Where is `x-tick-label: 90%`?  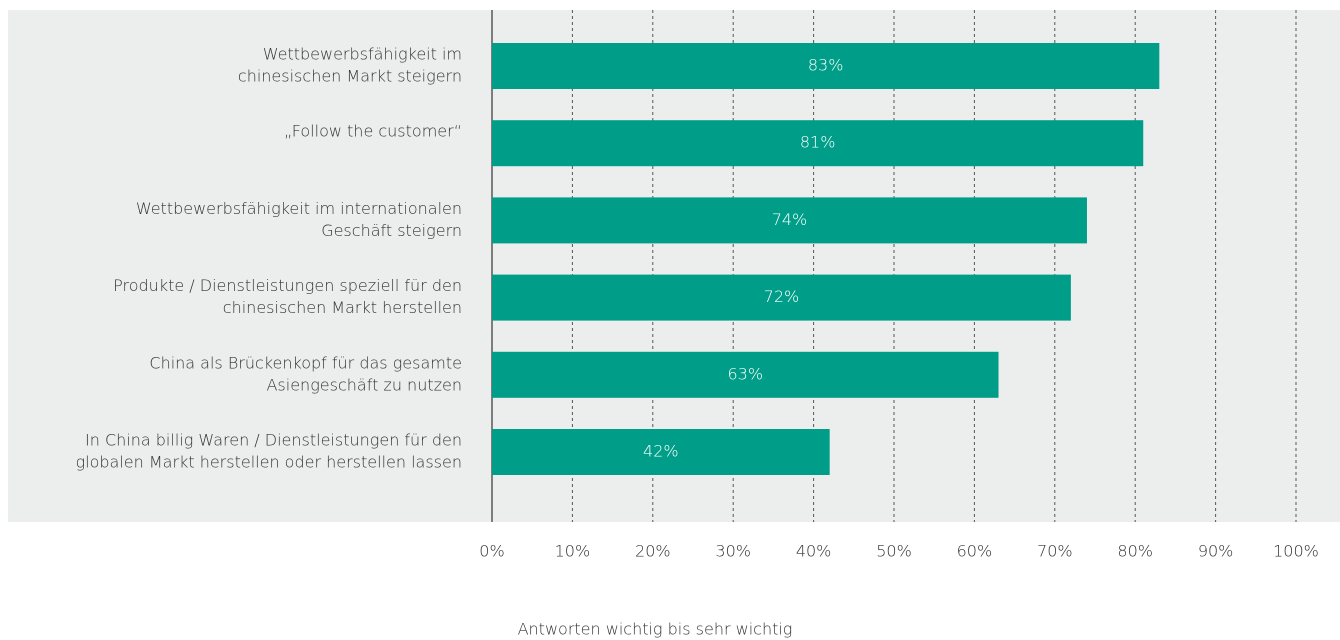
x-tick-label: 90% is located at coordinates (1216, 551).